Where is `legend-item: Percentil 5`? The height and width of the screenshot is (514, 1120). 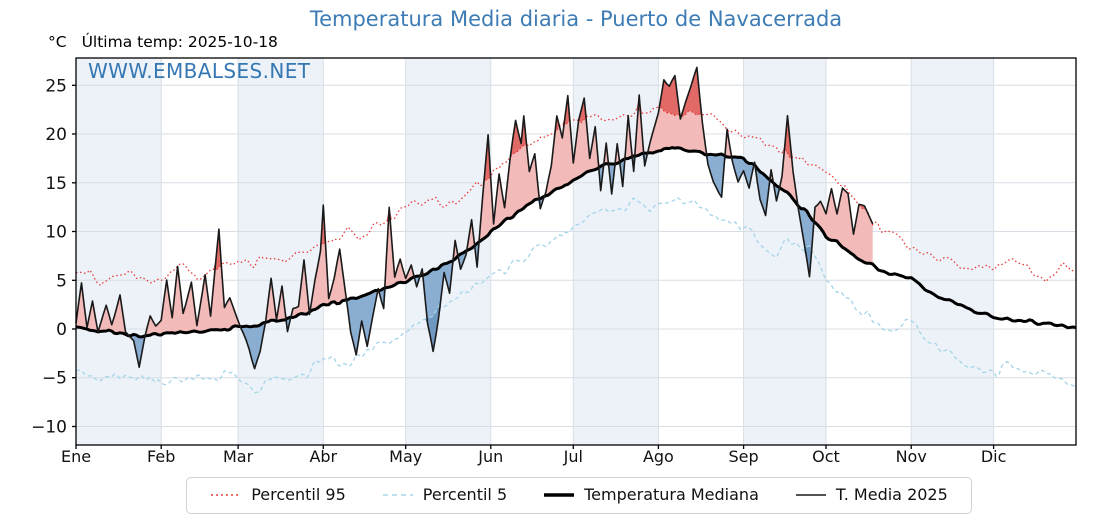 legend-item: Percentil 5 is located at coordinates (444, 494).